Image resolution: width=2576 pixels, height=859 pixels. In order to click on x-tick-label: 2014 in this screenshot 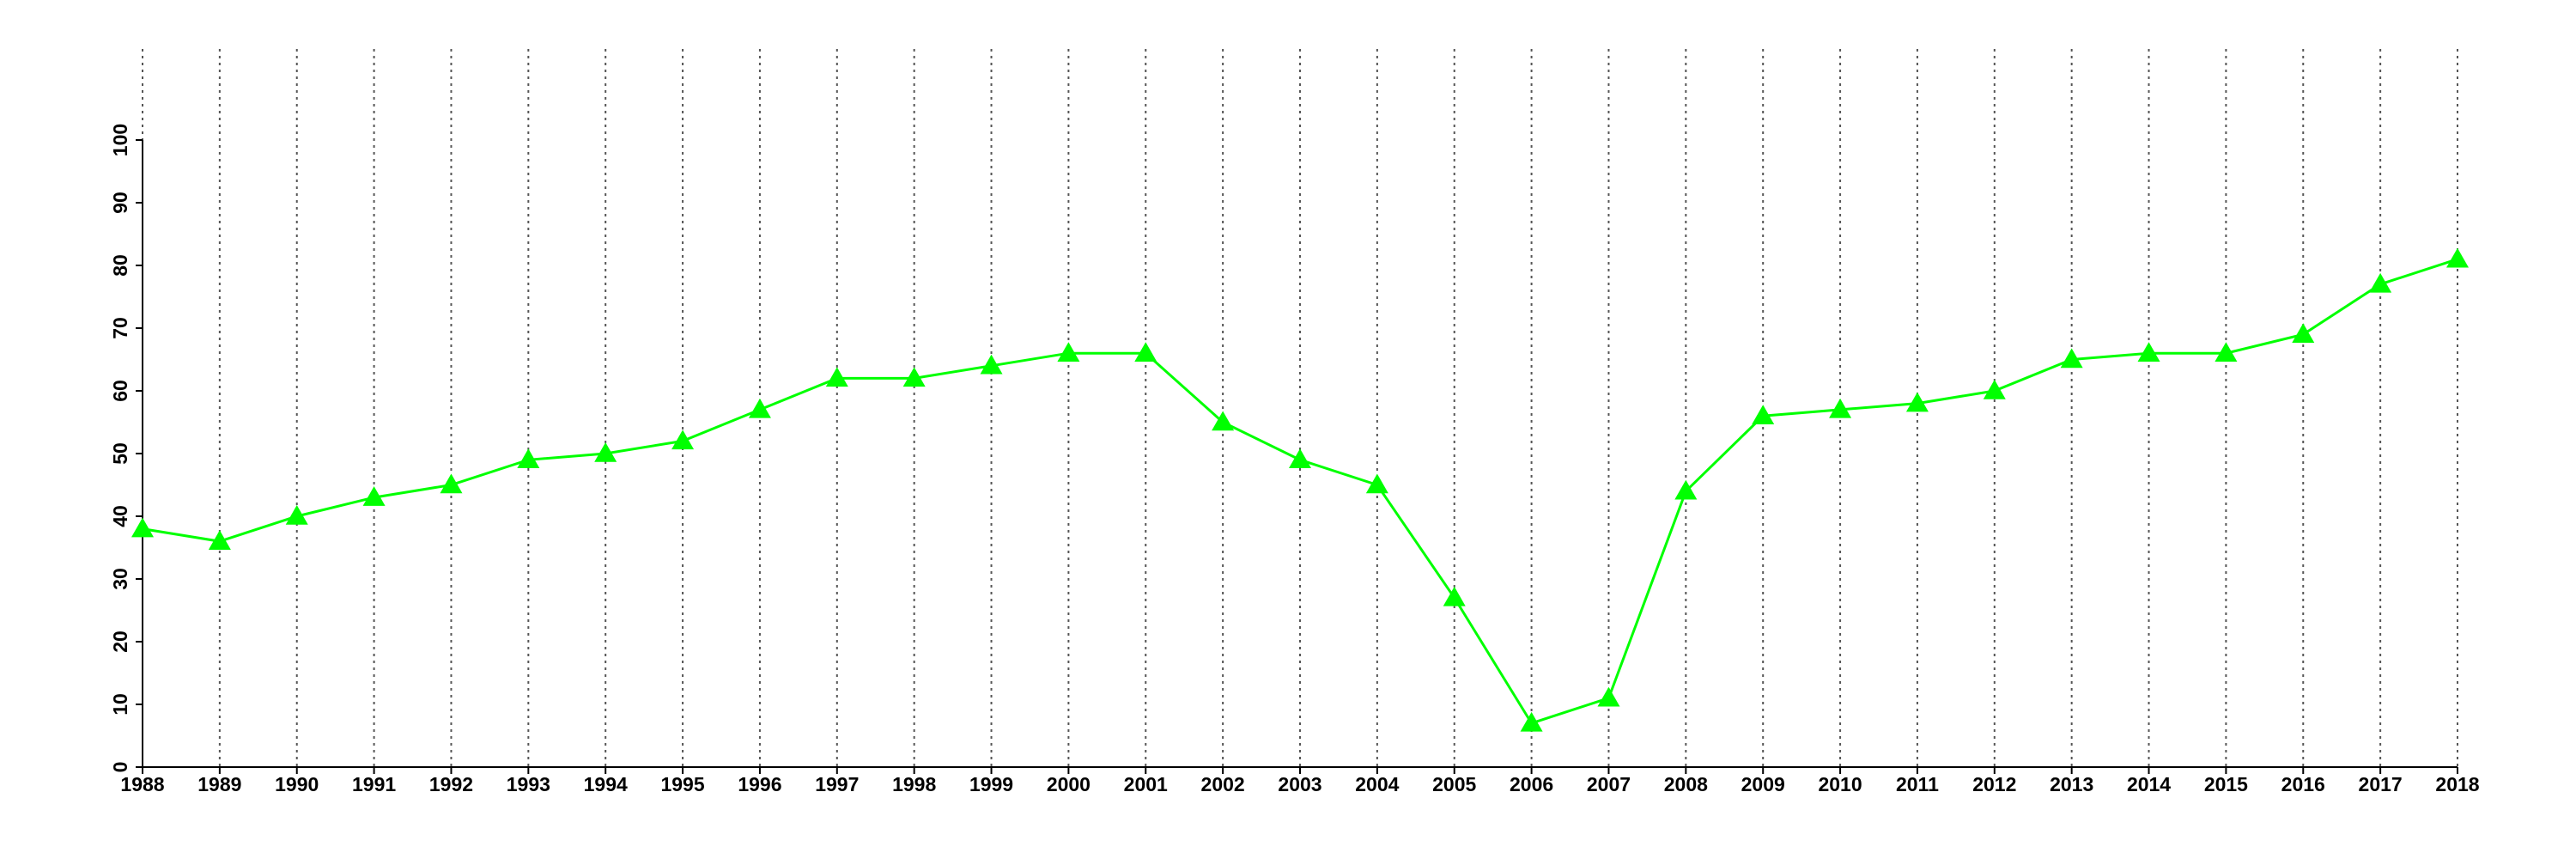, I will do `click(2149, 784)`.